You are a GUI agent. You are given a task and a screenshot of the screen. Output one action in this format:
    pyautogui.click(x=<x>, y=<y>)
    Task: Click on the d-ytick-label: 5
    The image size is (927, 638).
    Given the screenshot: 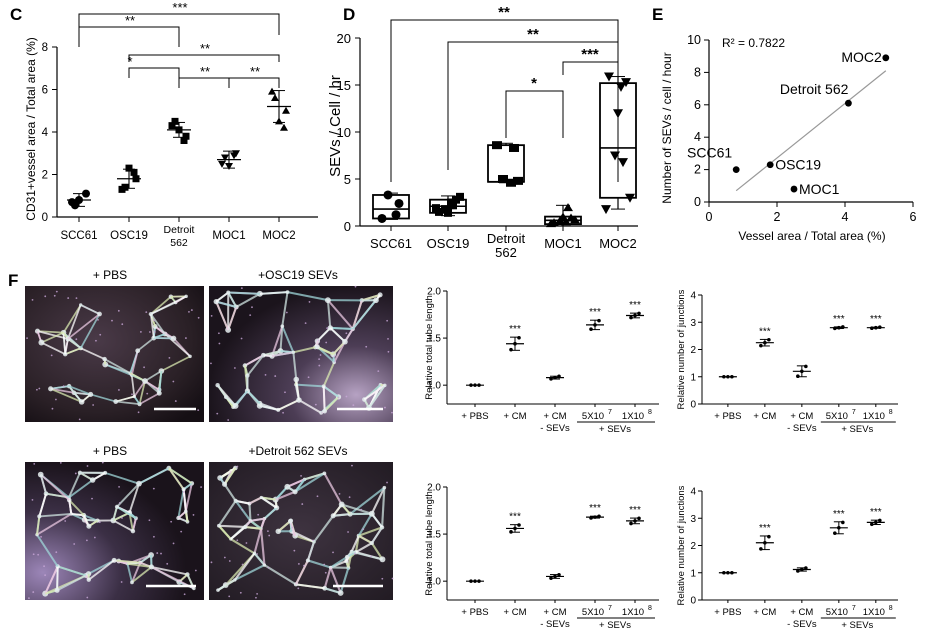 What is the action you would take?
    pyautogui.click(x=347, y=179)
    